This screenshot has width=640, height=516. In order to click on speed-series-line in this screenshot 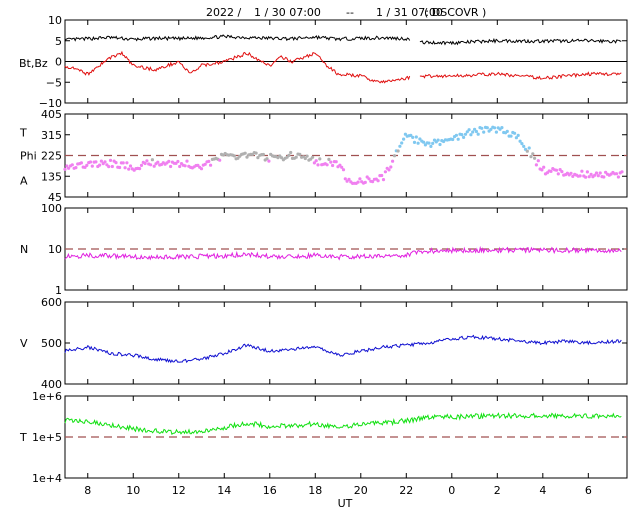, I will do `click(343, 349)`.